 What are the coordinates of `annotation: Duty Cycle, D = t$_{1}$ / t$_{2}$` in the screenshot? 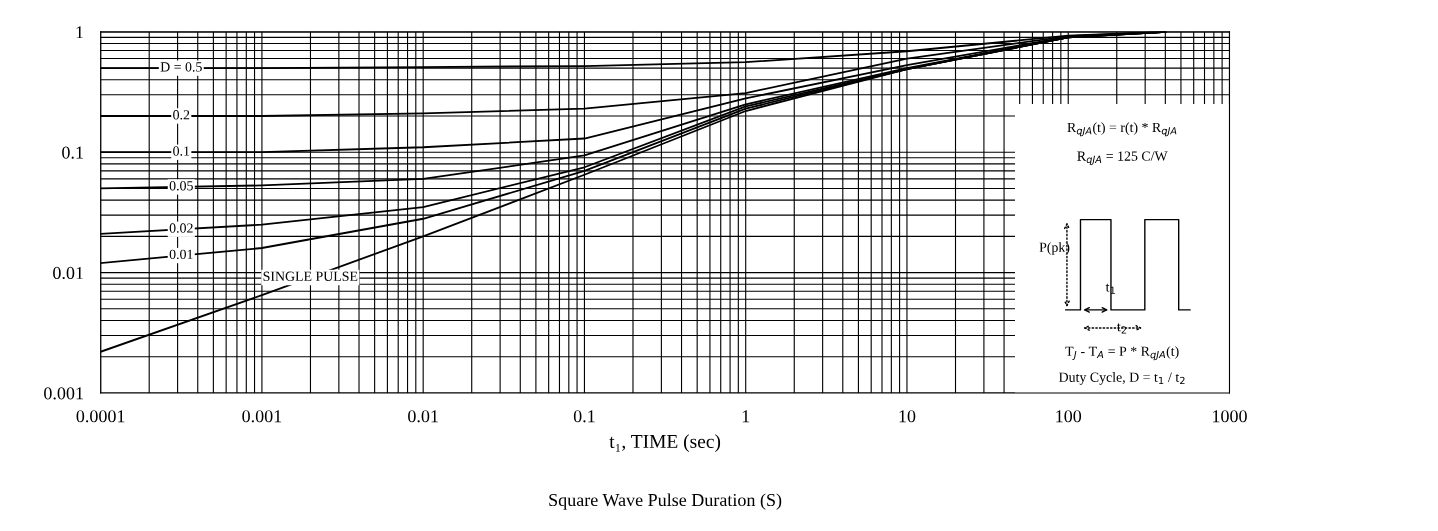 It's located at (1121, 378).